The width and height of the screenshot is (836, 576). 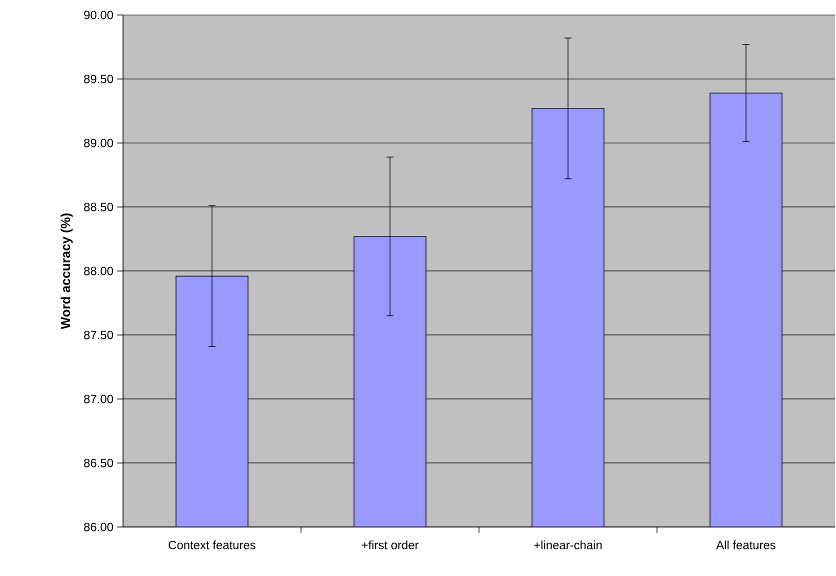 I want to click on y-tick-label: 89.50, so click(x=99, y=79).